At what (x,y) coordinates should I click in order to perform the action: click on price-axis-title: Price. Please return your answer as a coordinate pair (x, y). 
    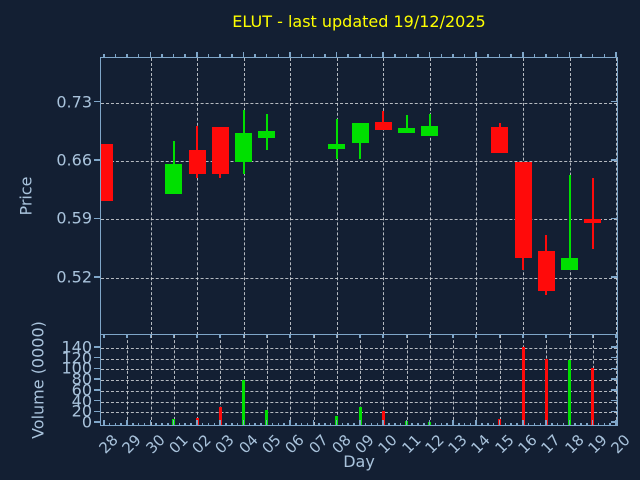
    Looking at the image, I should click on (26, 196).